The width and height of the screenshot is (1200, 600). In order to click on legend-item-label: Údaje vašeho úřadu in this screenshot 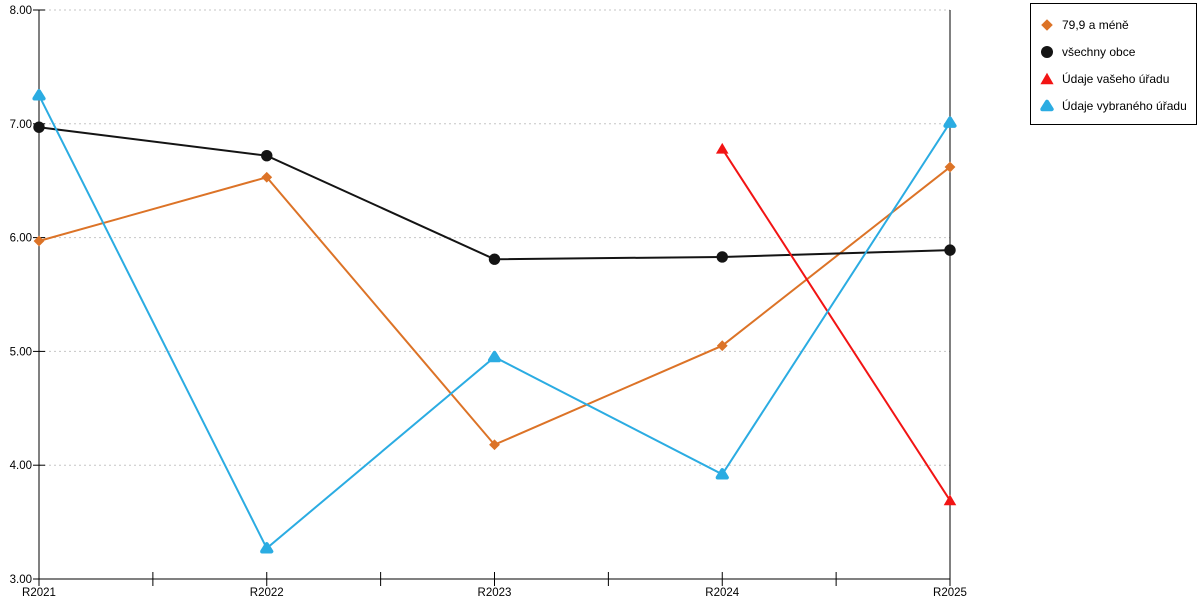, I will do `click(1116, 78)`.